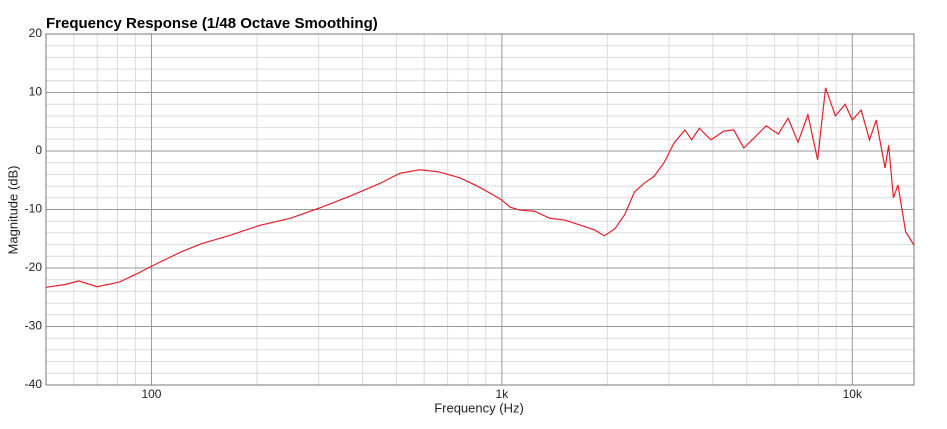  Describe the element at coordinates (34, 326) in the screenshot. I see `y-tick-label: -30` at that location.